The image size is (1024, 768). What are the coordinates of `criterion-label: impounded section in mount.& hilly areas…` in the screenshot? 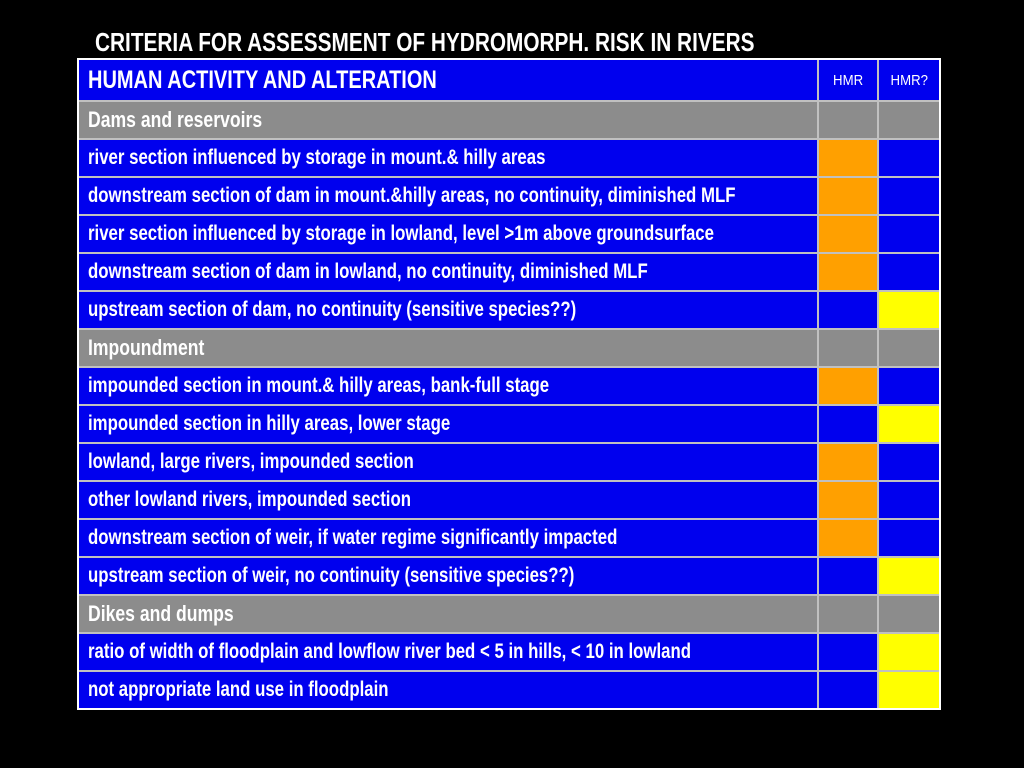 It's located at (448, 386).